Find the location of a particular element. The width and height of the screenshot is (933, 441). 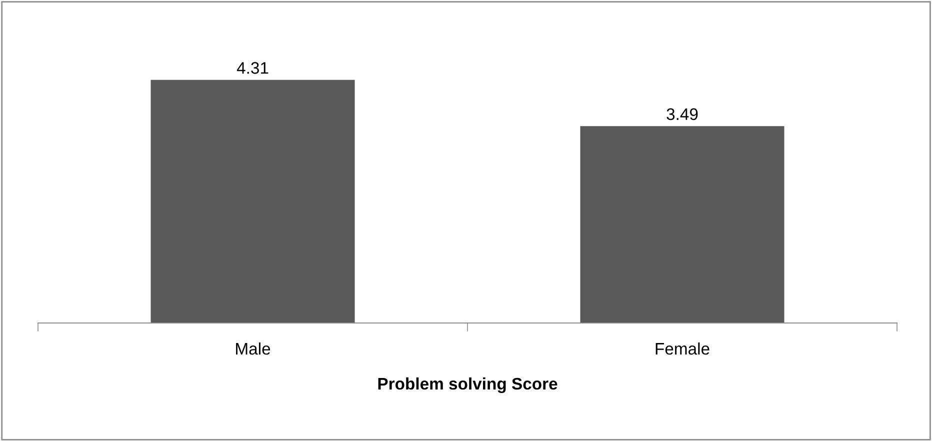

x-tick-label: Female is located at coordinates (683, 348).